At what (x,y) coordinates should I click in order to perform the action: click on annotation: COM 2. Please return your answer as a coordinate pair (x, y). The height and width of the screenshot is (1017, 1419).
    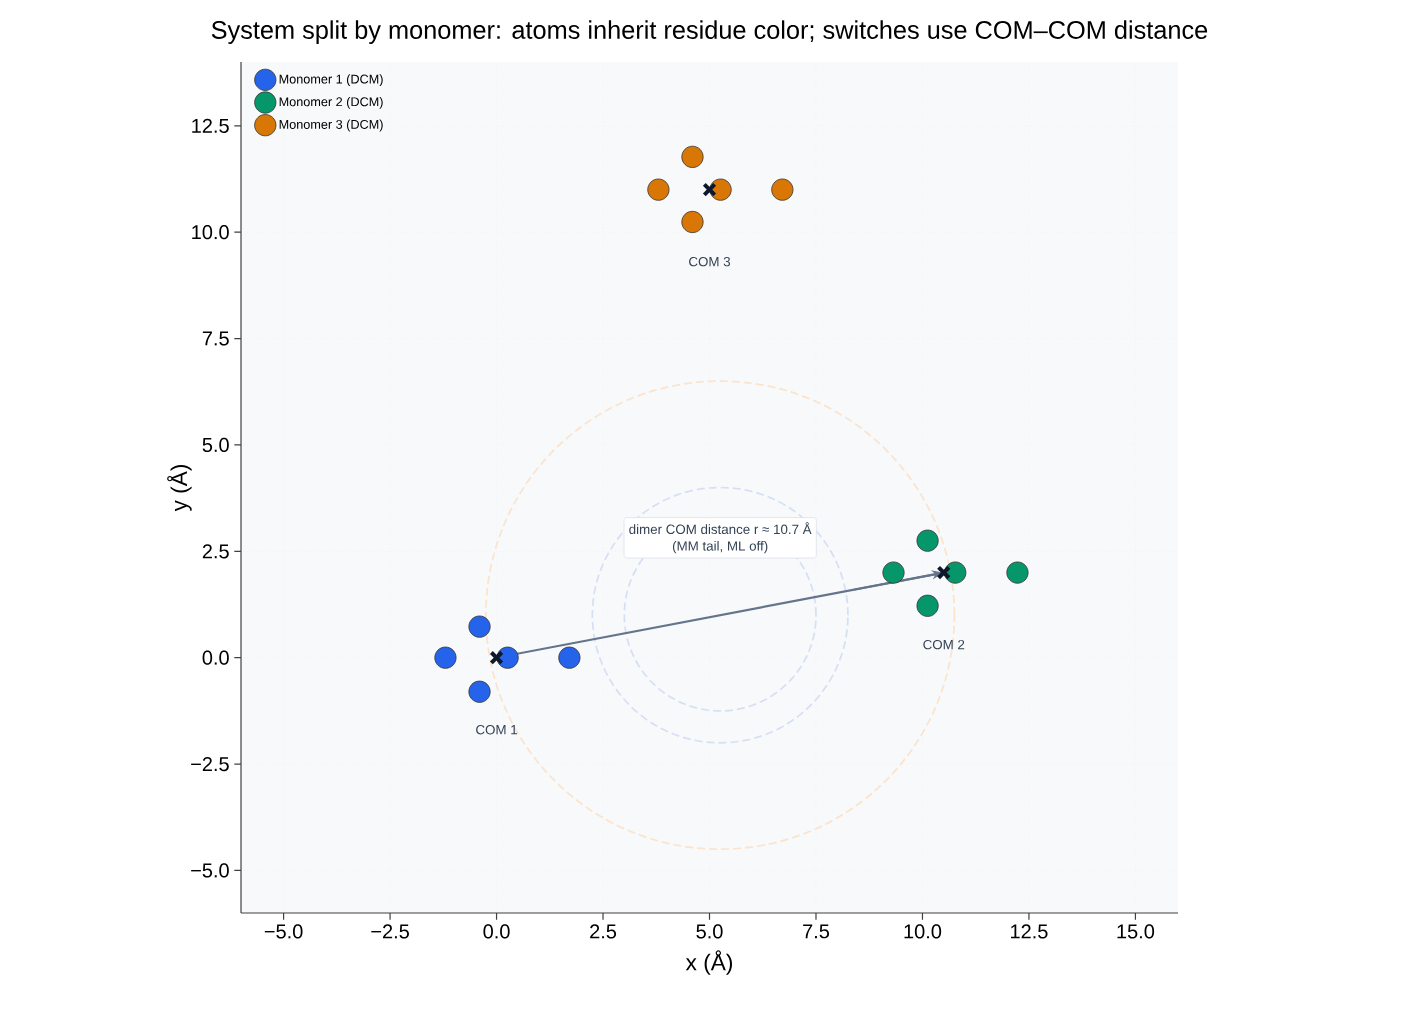
    Looking at the image, I should click on (944, 644).